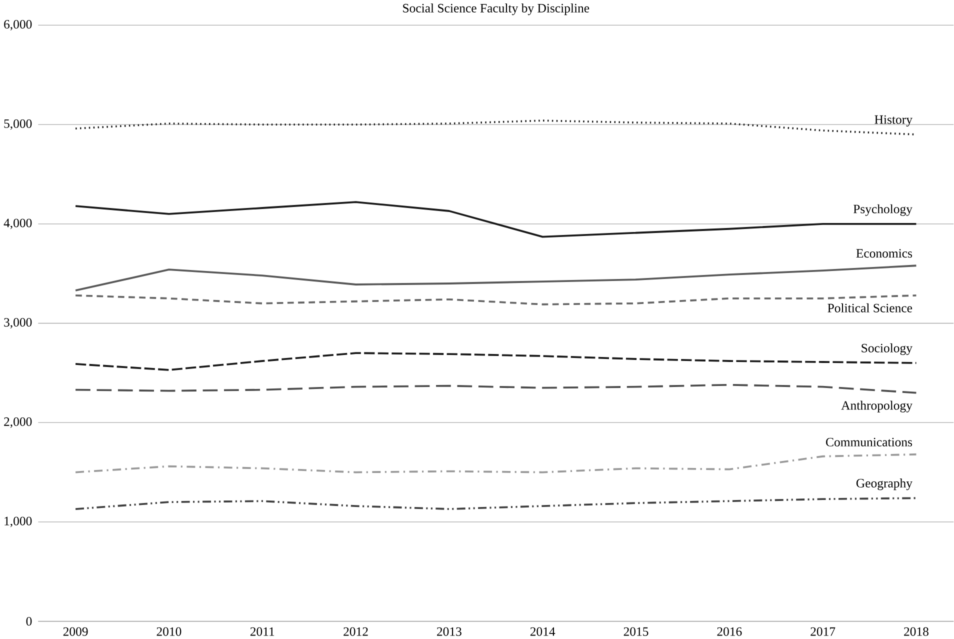  Describe the element at coordinates (356, 631) in the screenshot. I see `x-tick-label: 2012` at that location.